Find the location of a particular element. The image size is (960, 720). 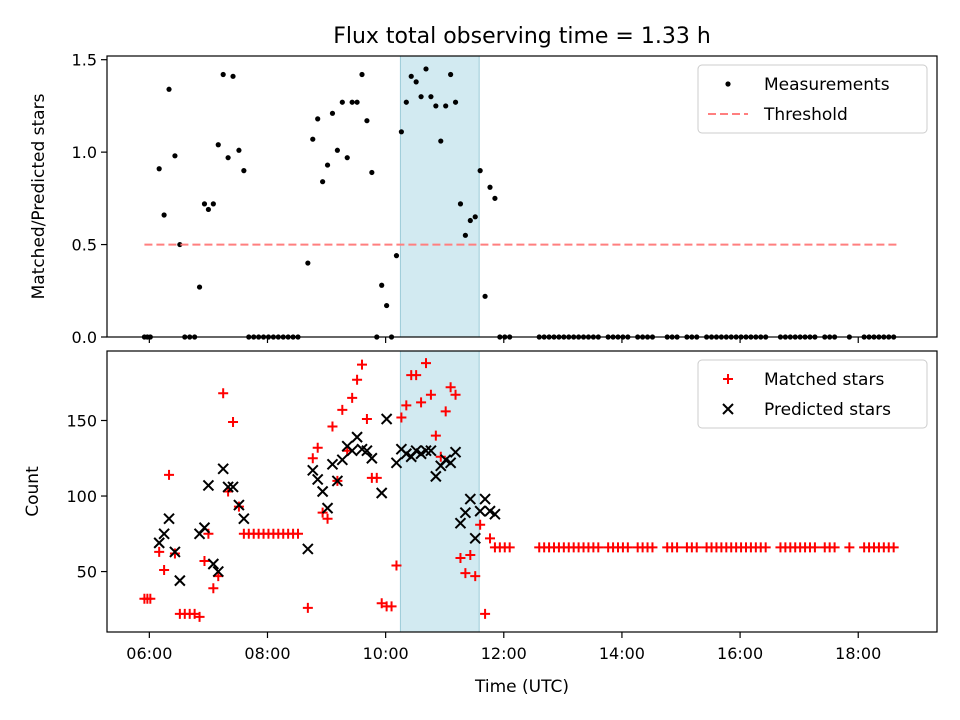

x-tick-label: 06:00 is located at coordinates (149, 653).